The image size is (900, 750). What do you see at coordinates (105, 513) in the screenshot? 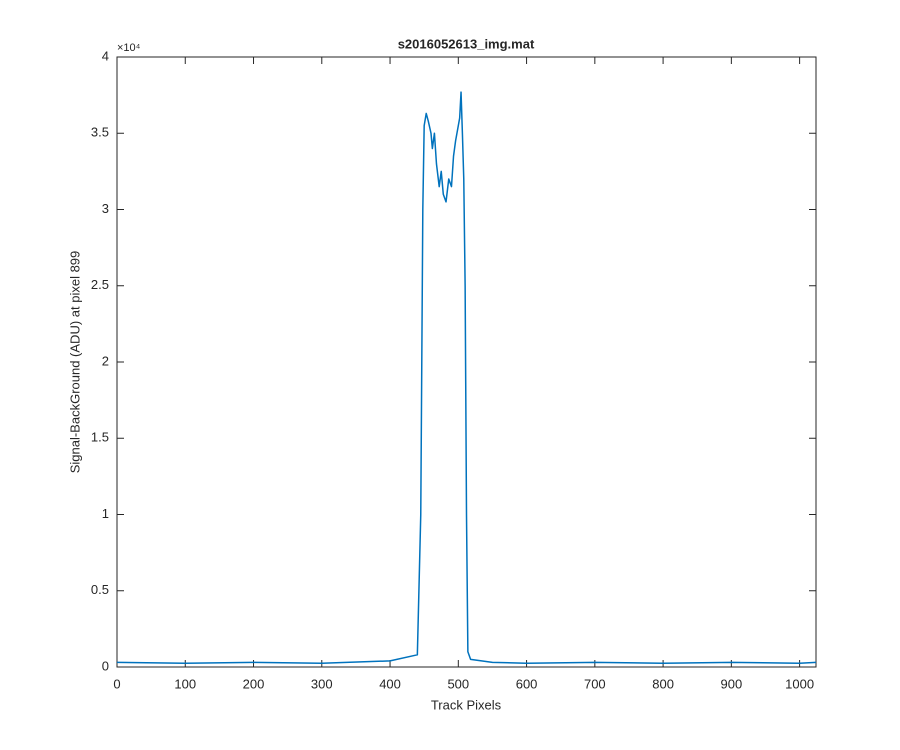
I see `y-tick-label: 1` at bounding box center [105, 513].